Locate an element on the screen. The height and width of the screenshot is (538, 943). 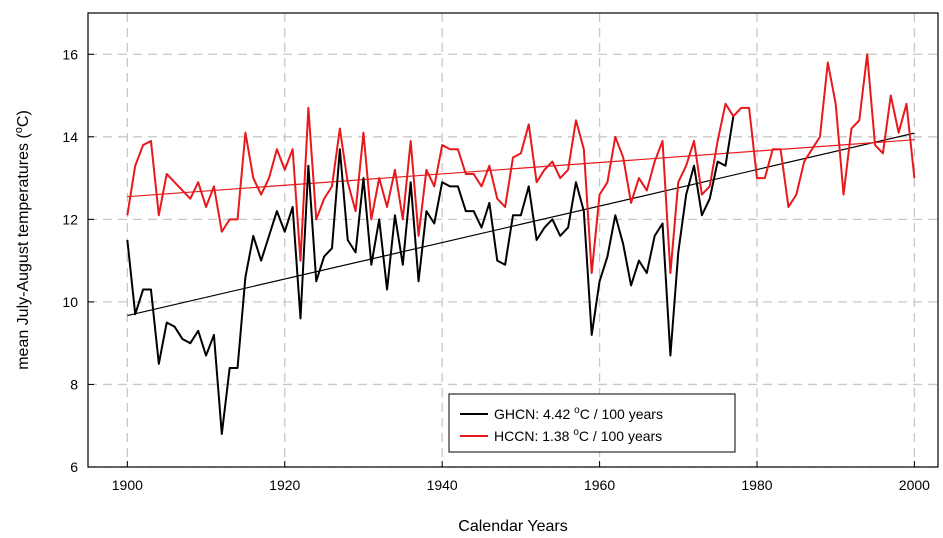
x-axis-title: Calendar Years is located at coordinates (512, 526).